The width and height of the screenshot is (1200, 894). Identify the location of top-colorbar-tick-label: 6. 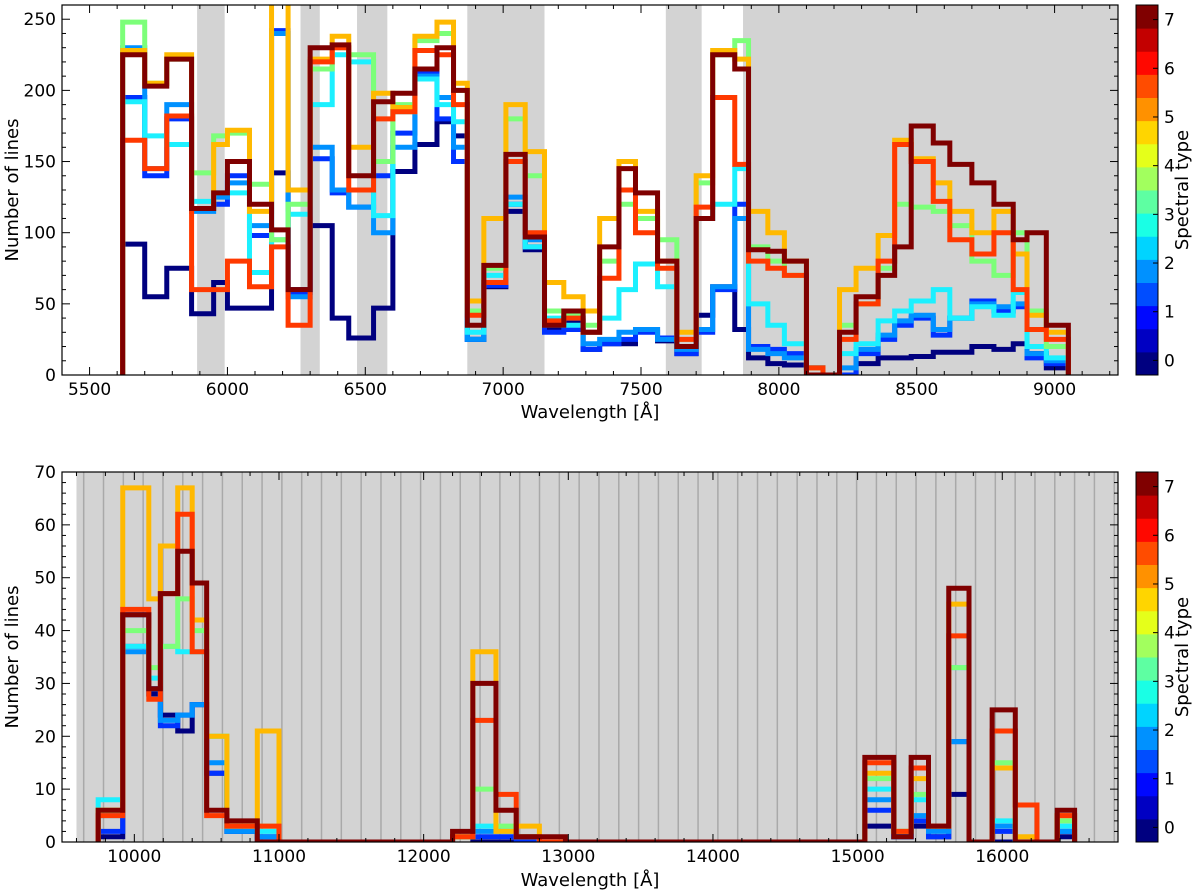
(1169, 69).